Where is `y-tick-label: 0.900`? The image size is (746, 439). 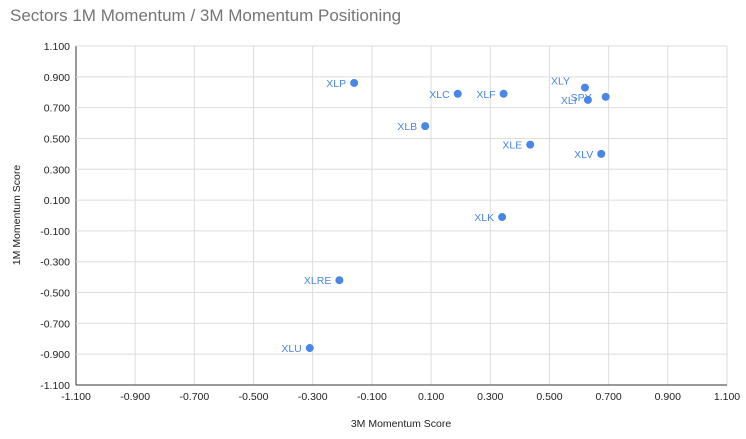
y-tick-label: 0.900 is located at coordinates (57, 78).